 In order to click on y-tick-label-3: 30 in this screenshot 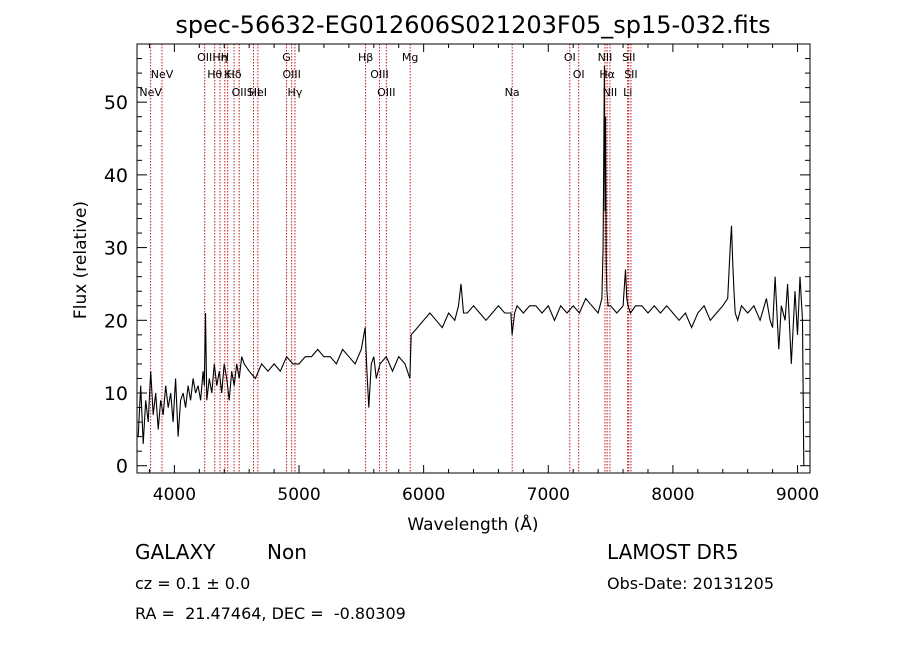, I will do `click(116, 249)`.